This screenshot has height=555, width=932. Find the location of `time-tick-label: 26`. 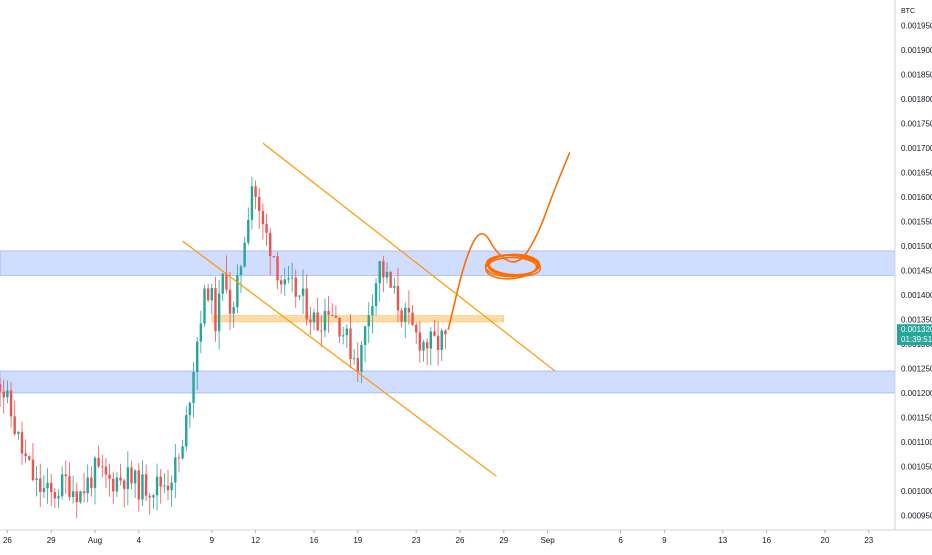

time-tick-label: 26 is located at coordinates (460, 540).